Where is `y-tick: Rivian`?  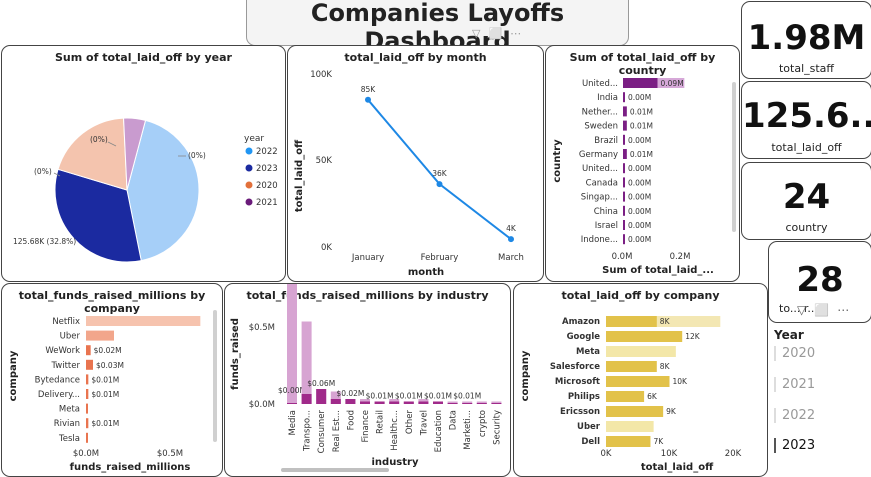
y-tick: Rivian is located at coordinates (67, 424).